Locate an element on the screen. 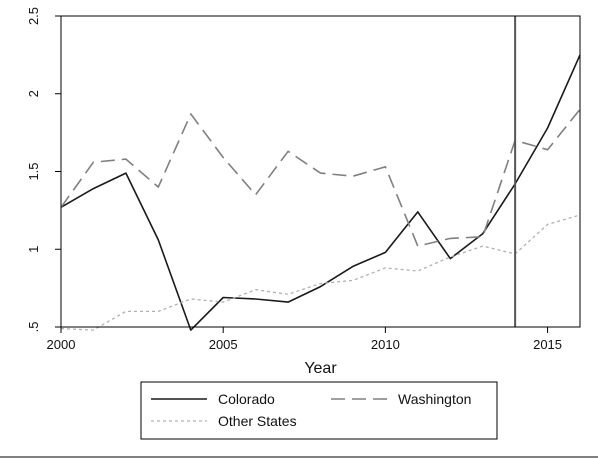 The width and height of the screenshot is (598, 458). y-tick-label: 2.5 is located at coordinates (33, 16).